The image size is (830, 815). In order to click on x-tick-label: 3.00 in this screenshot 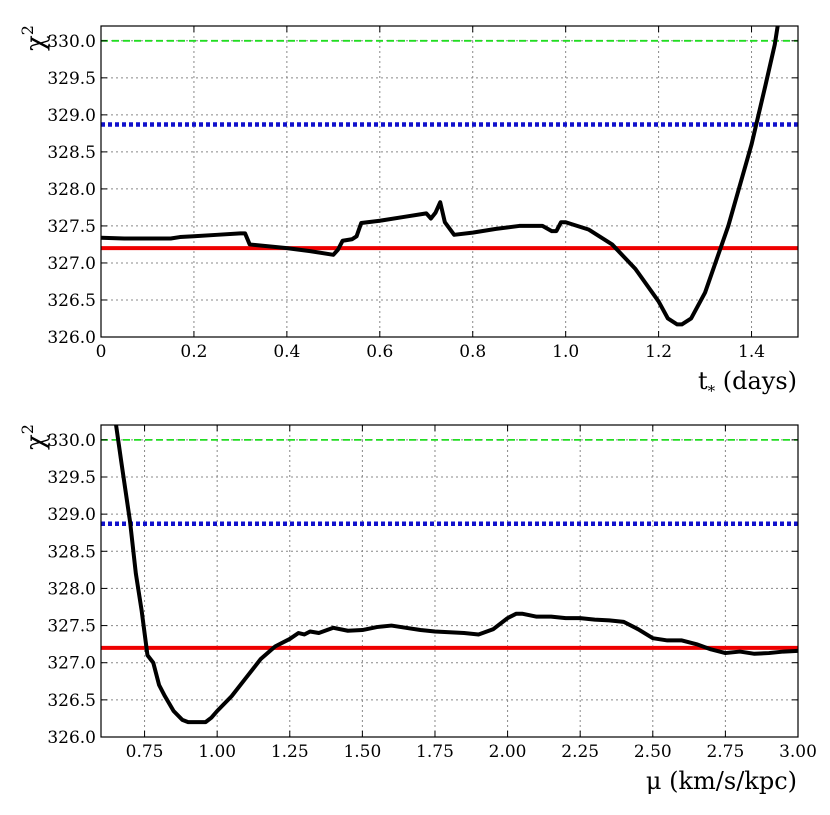, I will do `click(798, 752)`.